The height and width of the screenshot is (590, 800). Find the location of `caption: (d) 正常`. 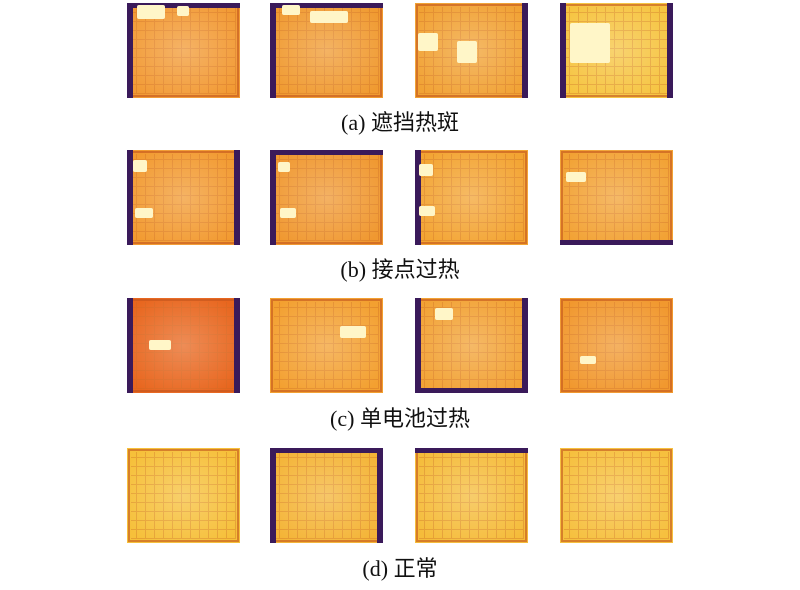

caption: (d) 正常 is located at coordinates (399, 568).